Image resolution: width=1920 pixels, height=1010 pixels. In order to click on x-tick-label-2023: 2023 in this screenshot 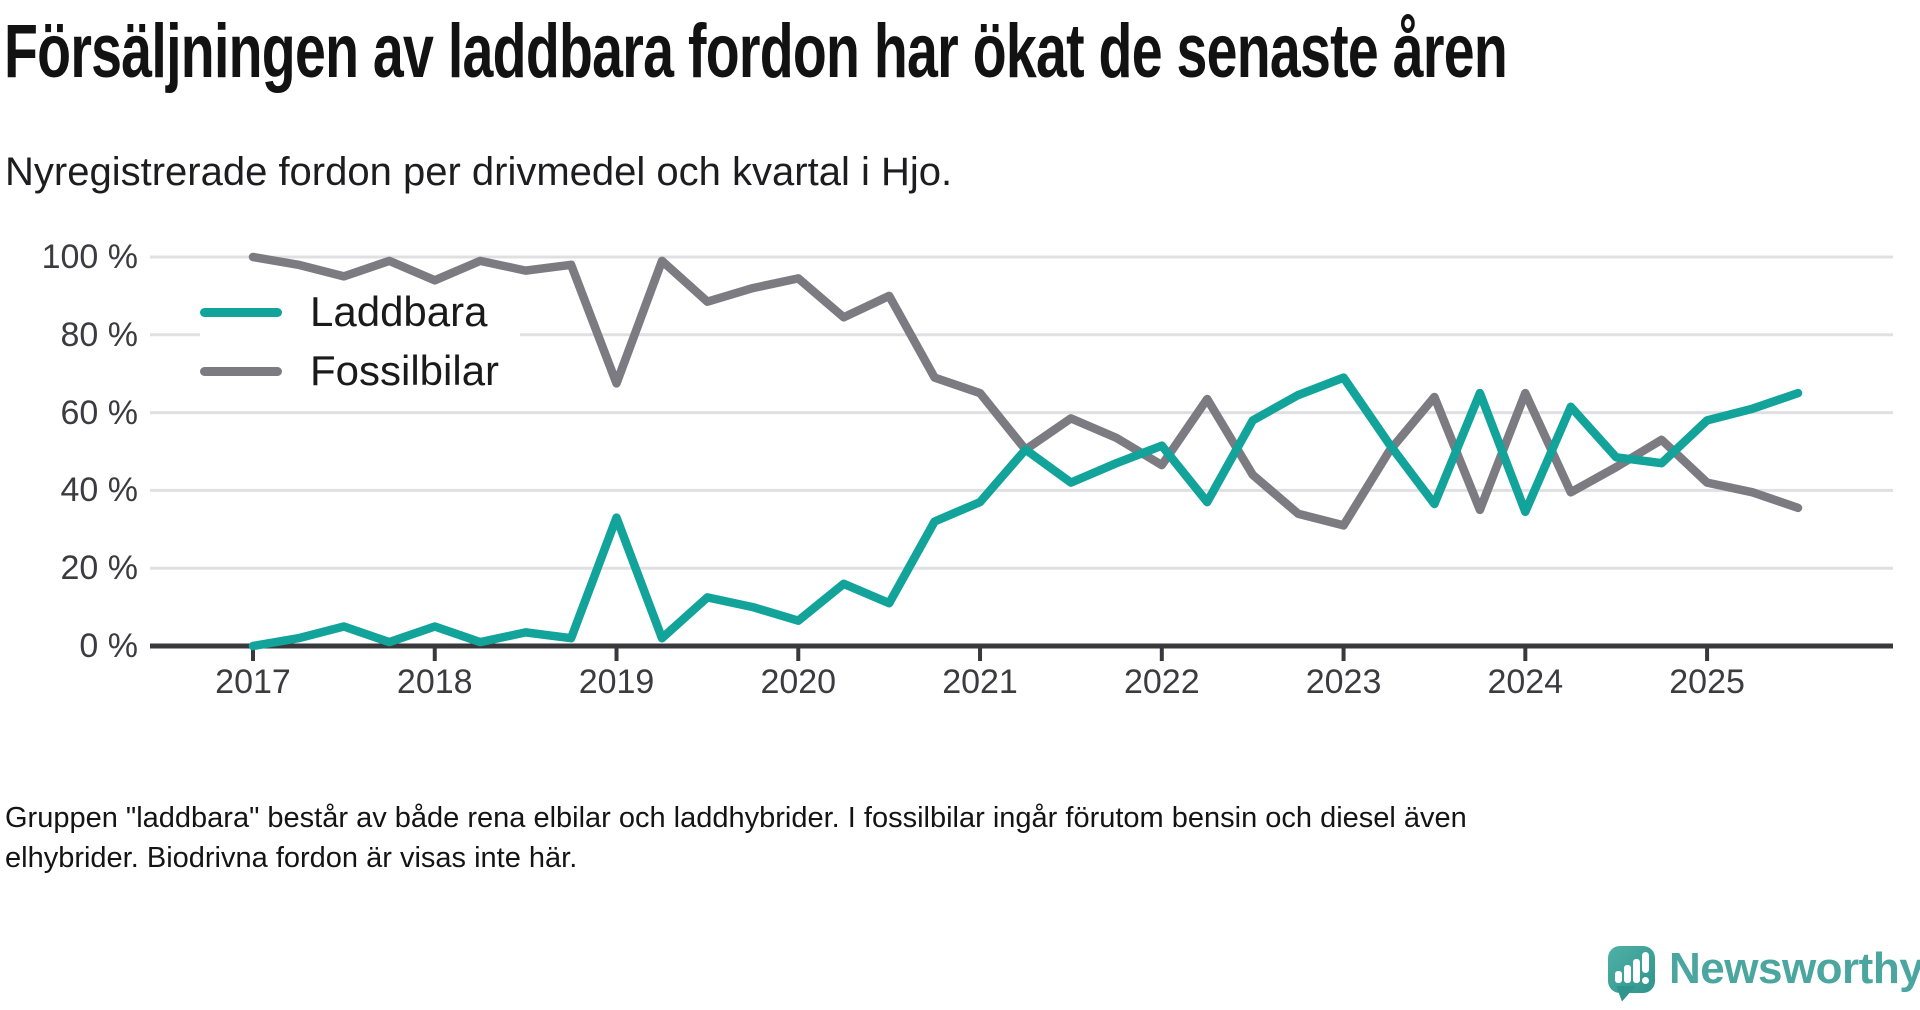, I will do `click(1343, 682)`.